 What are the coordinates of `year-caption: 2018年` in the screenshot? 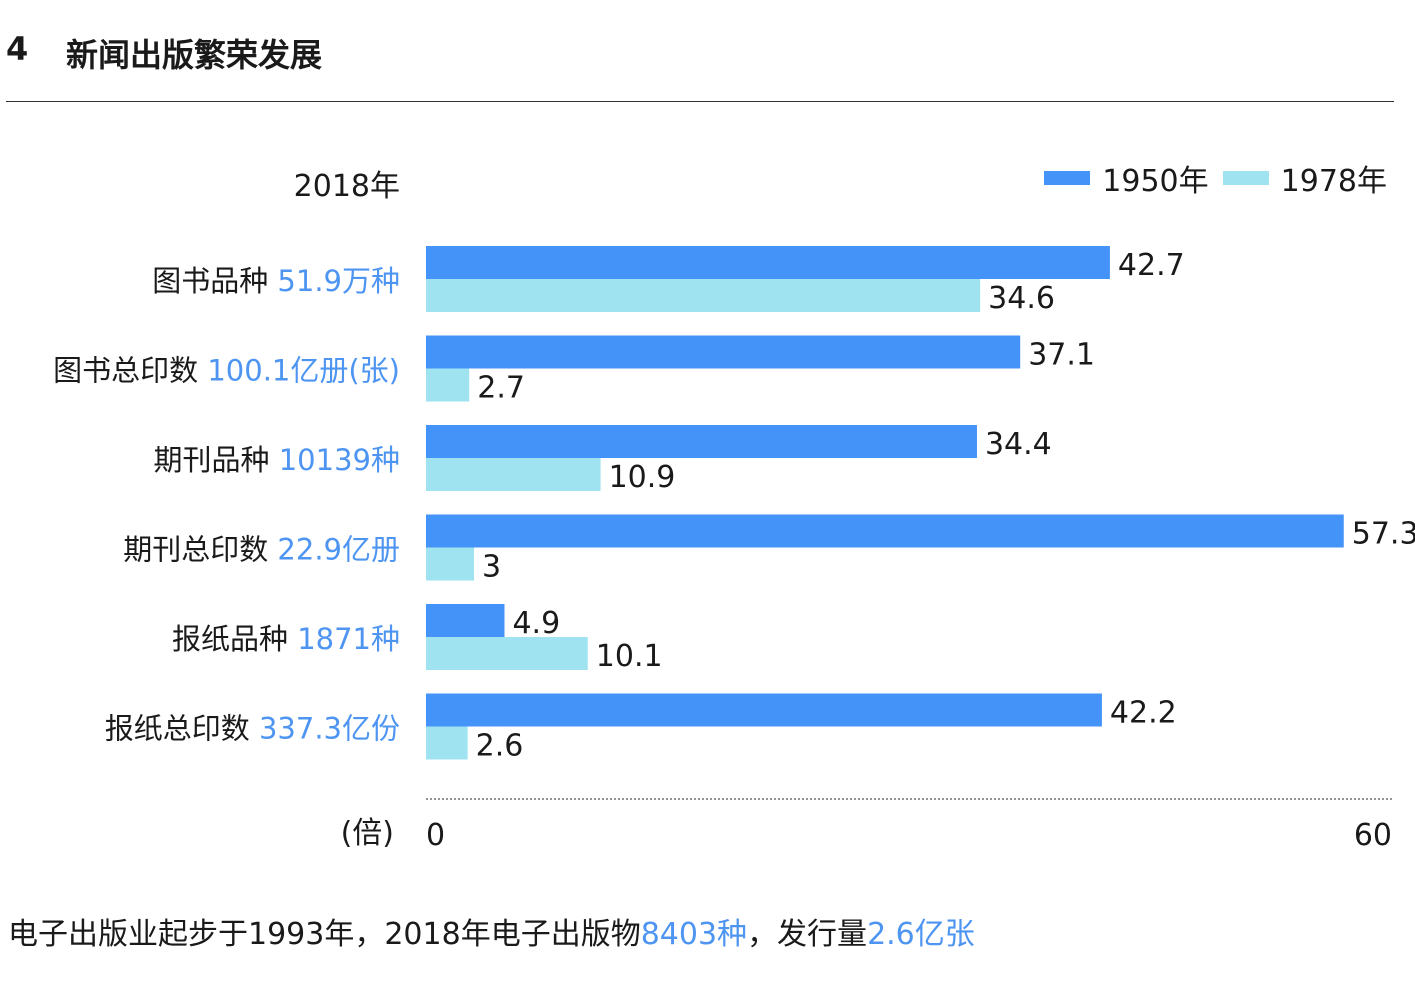 It's located at (346, 186).